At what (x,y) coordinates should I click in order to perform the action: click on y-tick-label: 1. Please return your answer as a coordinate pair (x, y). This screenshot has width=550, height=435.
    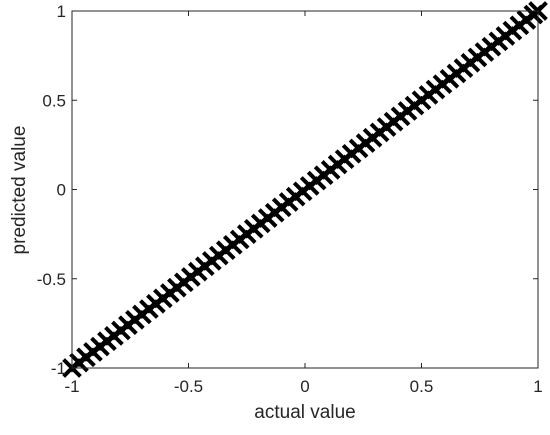
    Looking at the image, I should click on (61, 11).